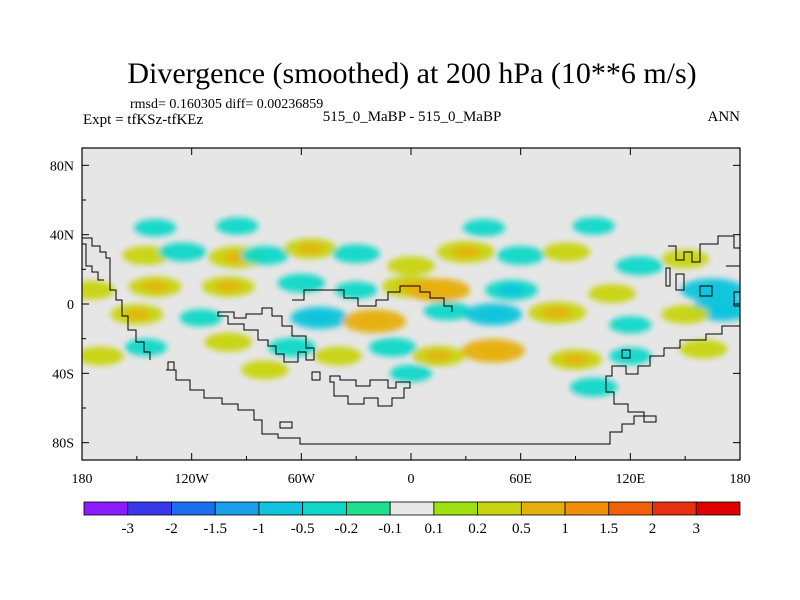 Image resolution: width=800 pixels, height=600 pixels. Describe the element at coordinates (62, 166) in the screenshot. I see `y-tick-label-0: 80N` at that location.